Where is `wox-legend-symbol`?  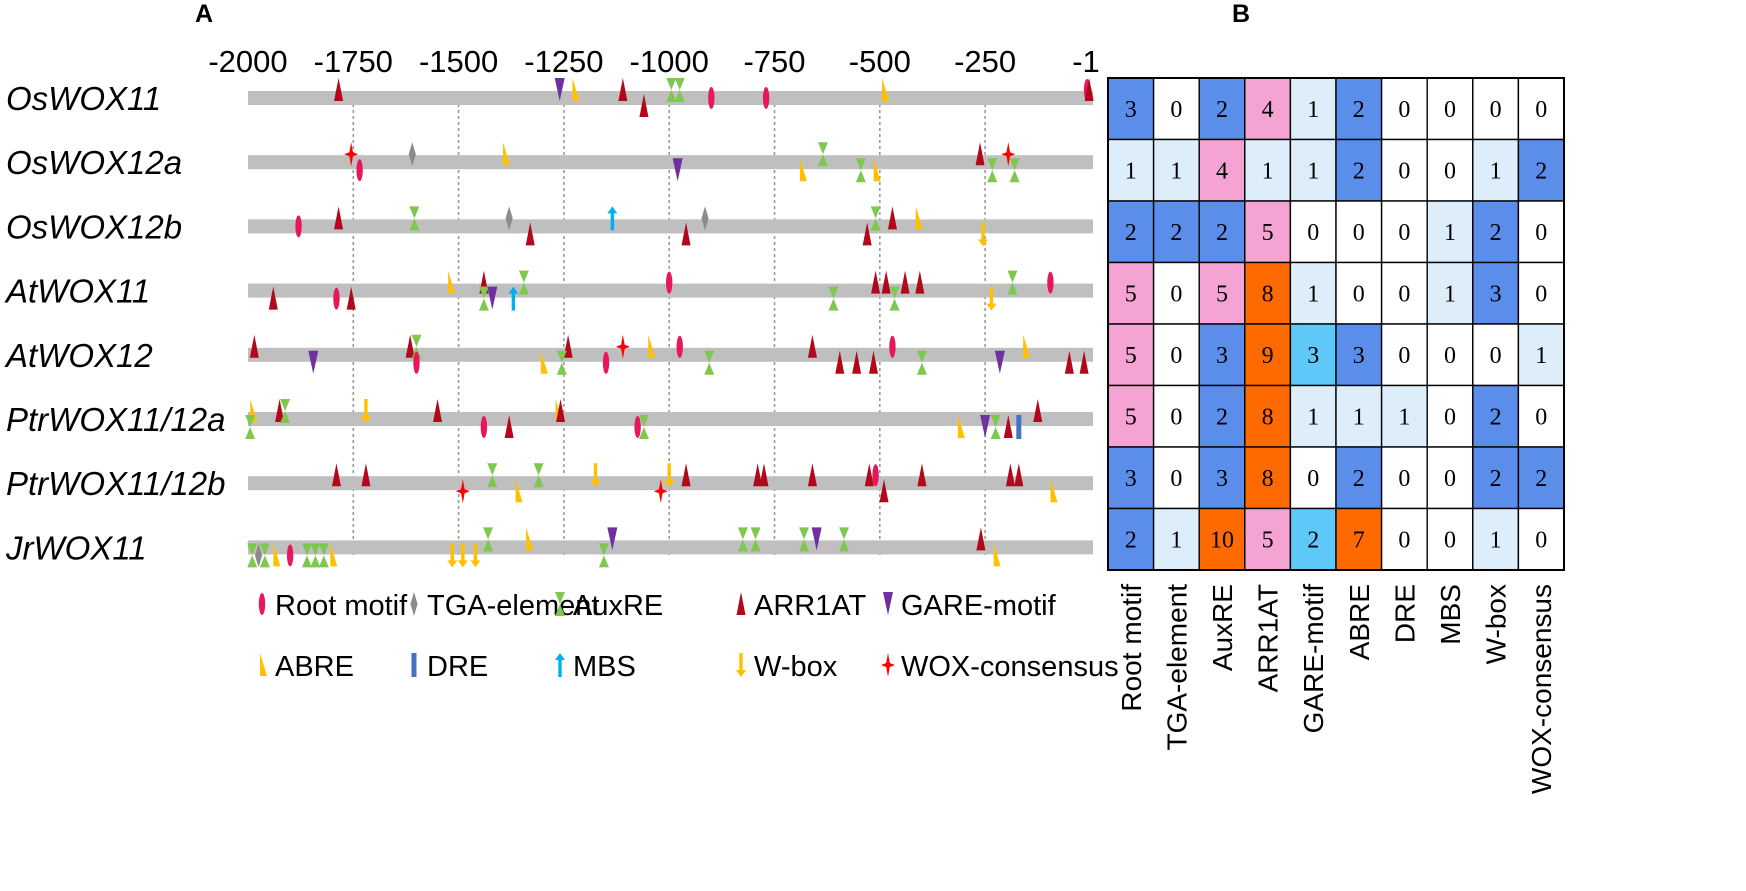
wox-legend-symbol is located at coordinates (888, 665).